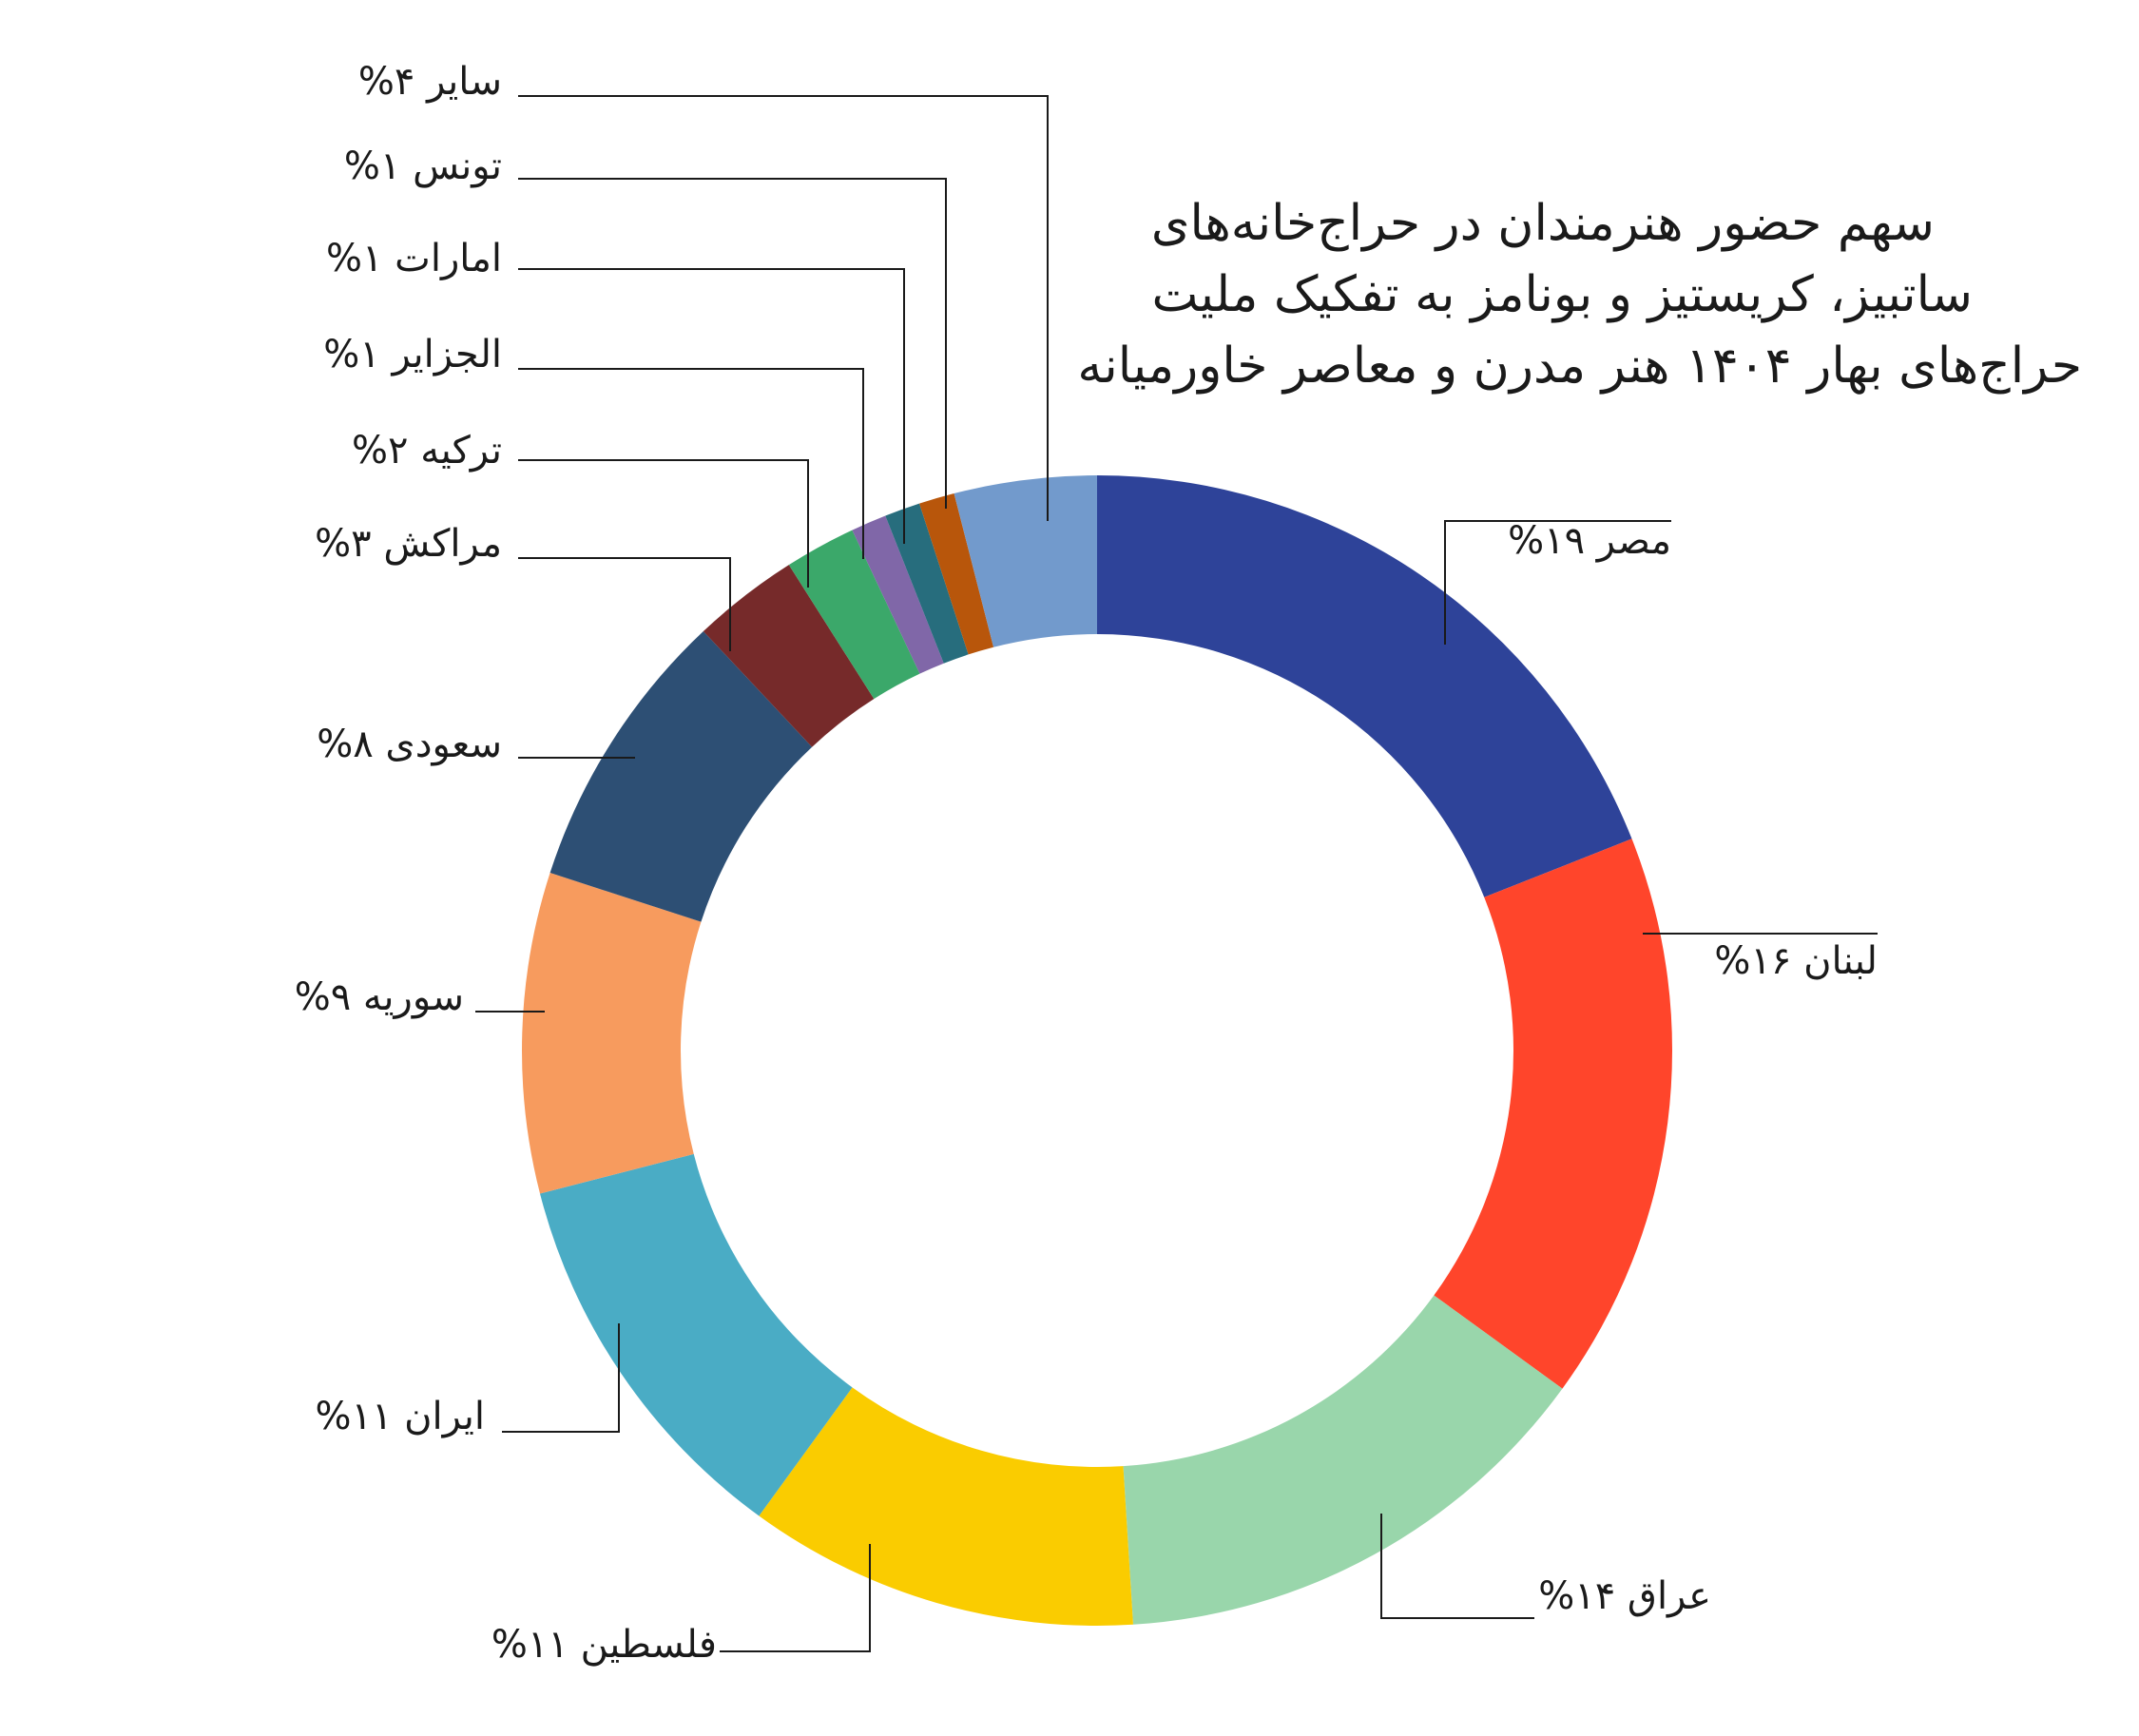 This screenshot has width=2139, height=1736. What do you see at coordinates (412, 355) in the screenshot?
I see `slice-label-10: الجزایر ۱%` at bounding box center [412, 355].